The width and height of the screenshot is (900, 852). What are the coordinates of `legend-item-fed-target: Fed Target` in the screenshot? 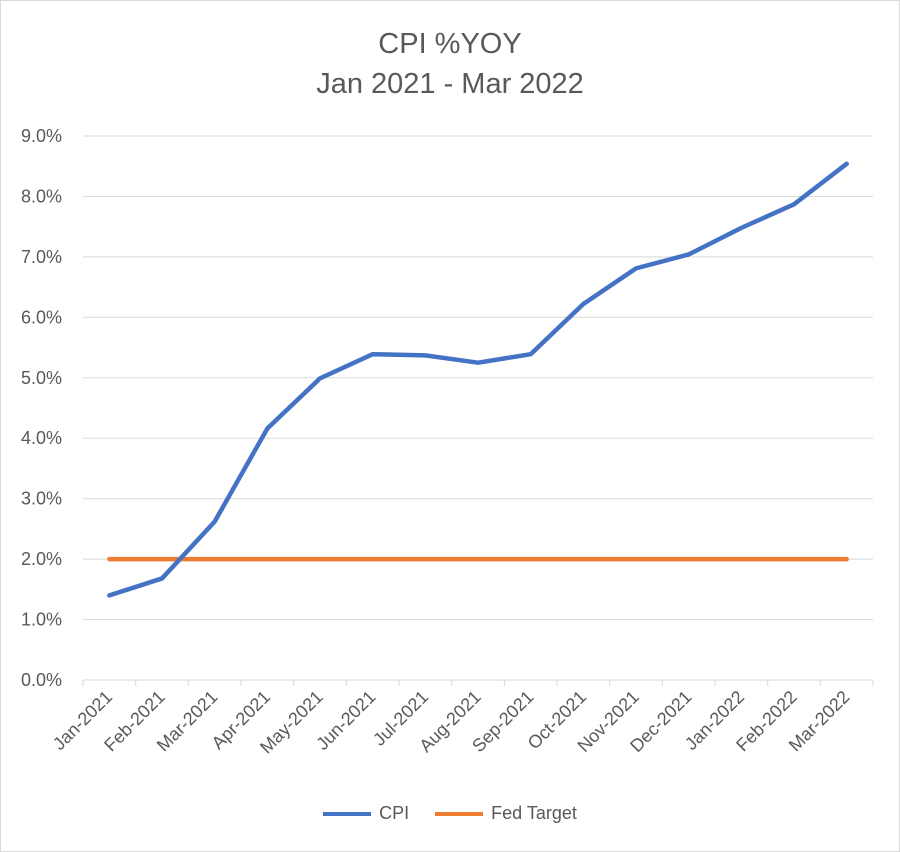 It's located at (506, 813).